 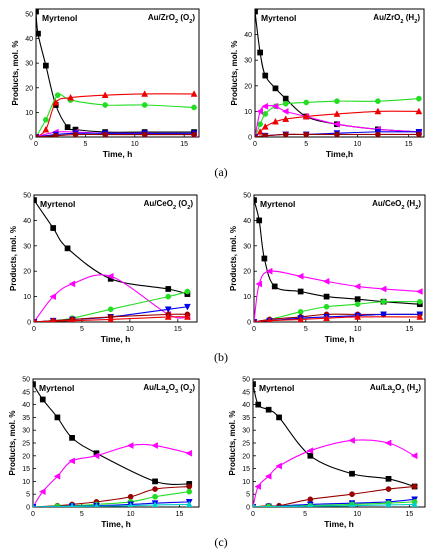 I want to click on caption-c: (c), so click(x=220, y=542).